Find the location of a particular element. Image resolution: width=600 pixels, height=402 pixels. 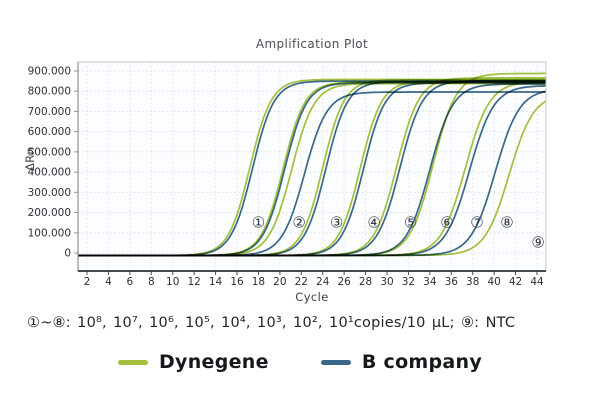

x-tick-label: 14 is located at coordinates (216, 282).